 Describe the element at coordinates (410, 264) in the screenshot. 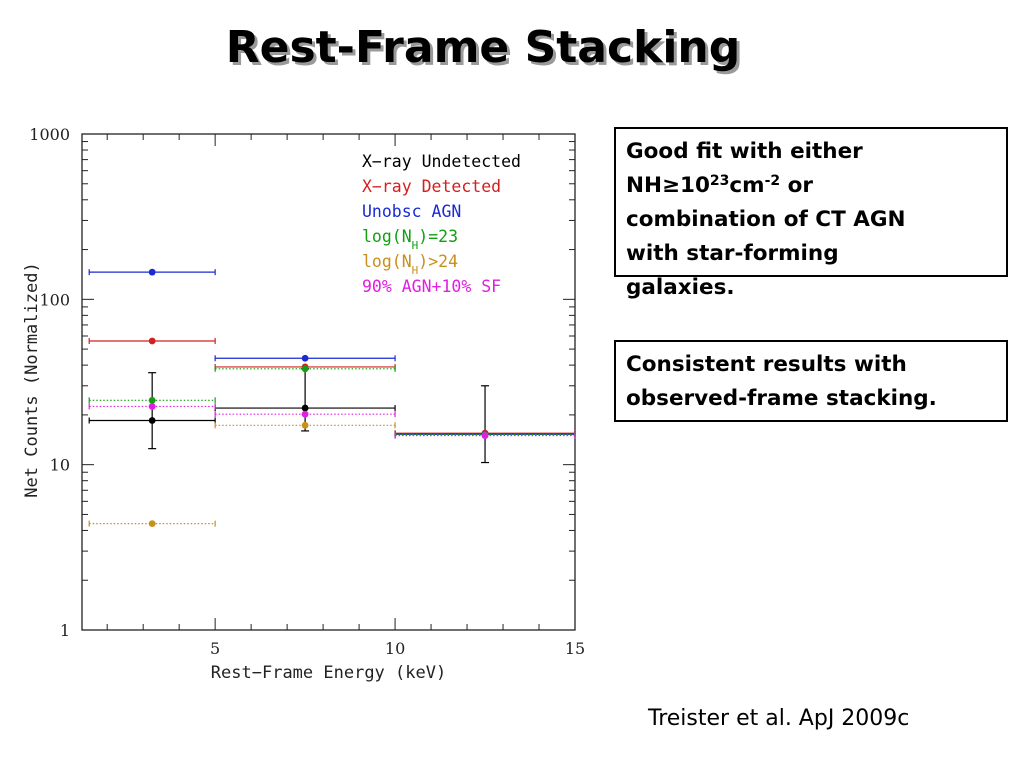

I see `legend-entry: log(NH)>24` at that location.